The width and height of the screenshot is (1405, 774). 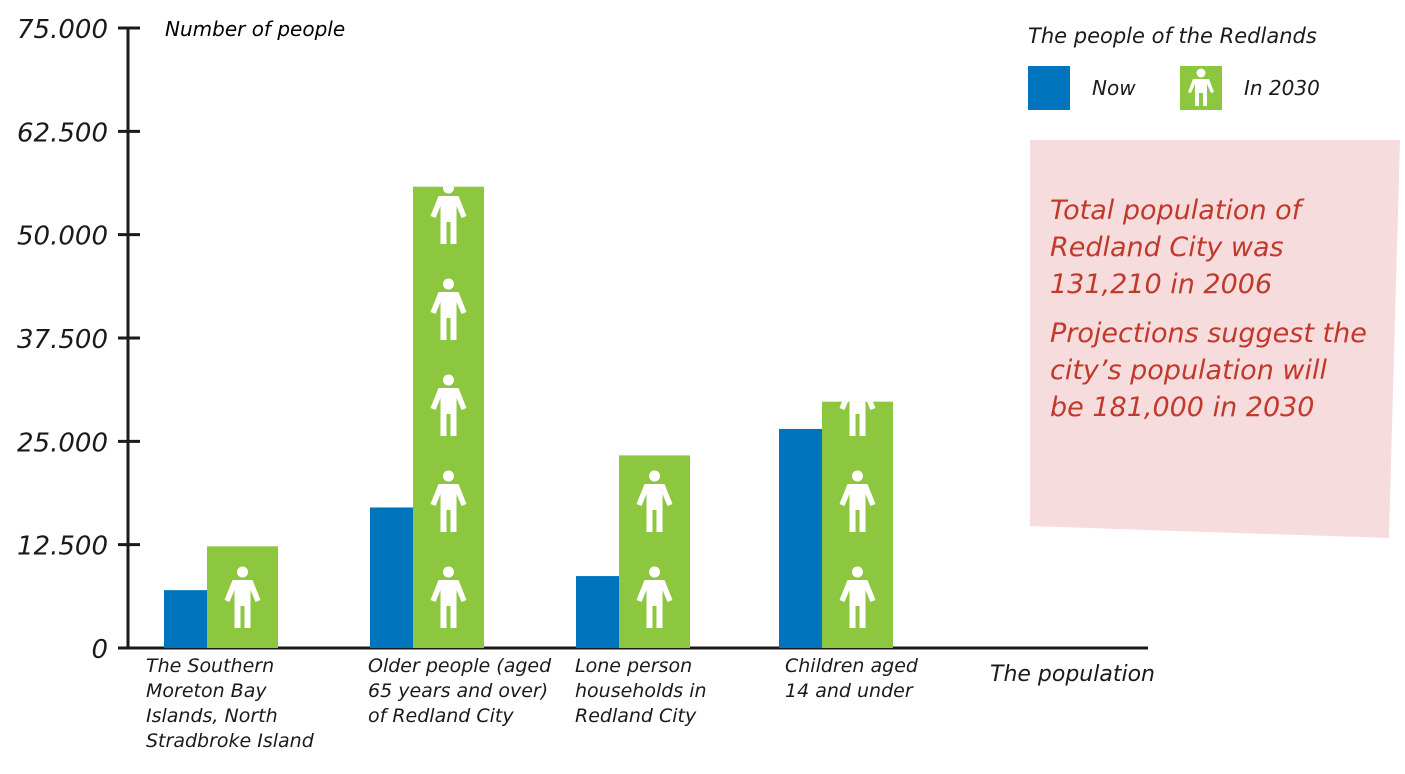 I want to click on legend-label-2030: In 2030, so click(x=1282, y=88).